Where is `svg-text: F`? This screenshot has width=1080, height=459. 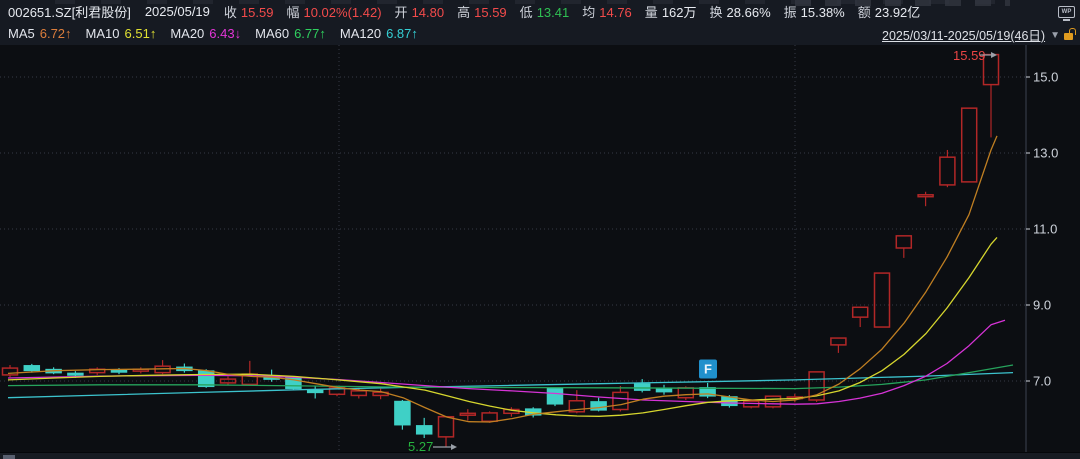
svg-text: F is located at coordinates (708, 369).